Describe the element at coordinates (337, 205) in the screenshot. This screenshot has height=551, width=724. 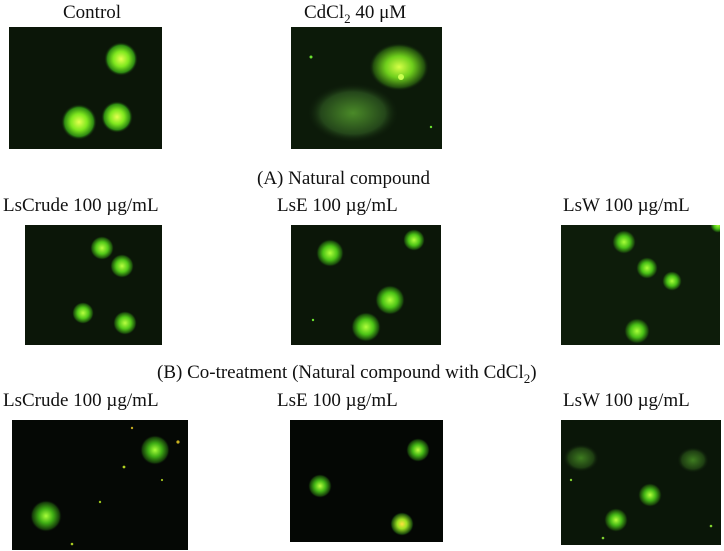
I see `section-a-label-lse: LsE 100 µg/mL` at that location.